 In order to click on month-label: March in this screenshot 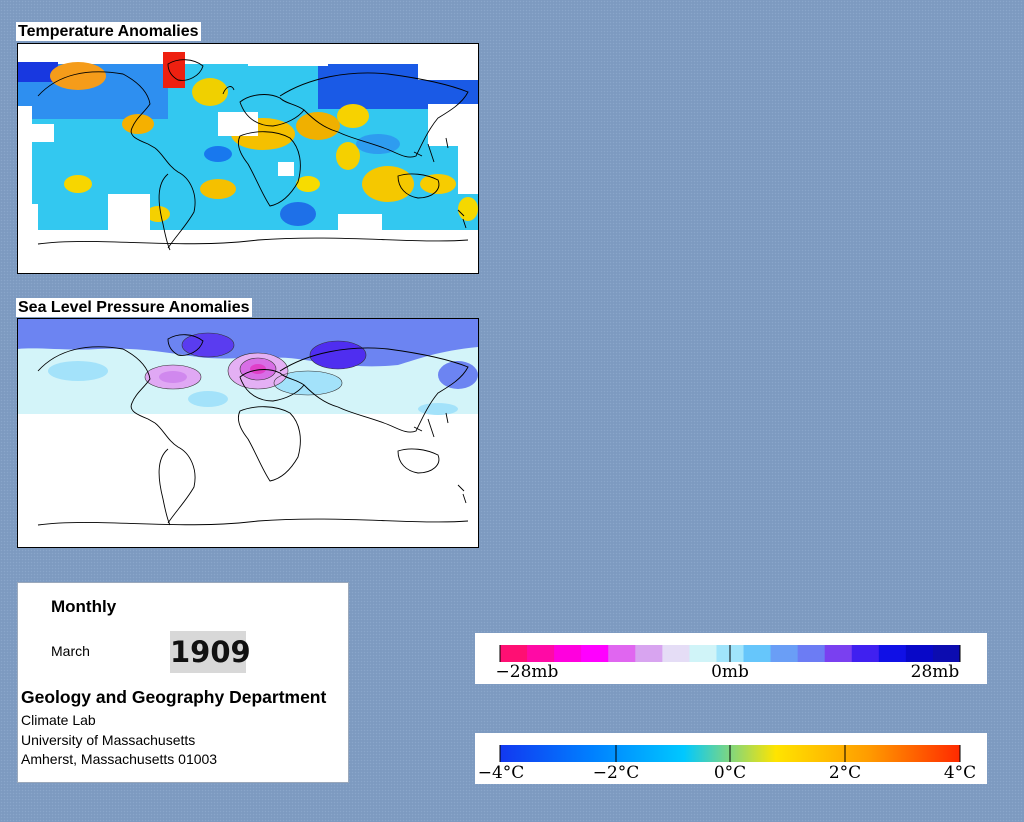, I will do `click(70, 651)`.